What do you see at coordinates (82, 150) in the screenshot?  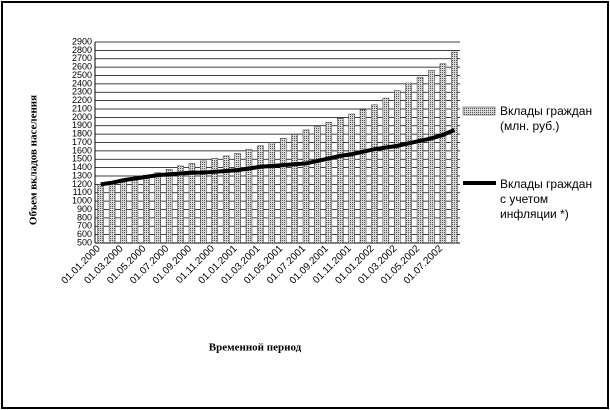 I see `y-tick-label: 1600` at bounding box center [82, 150].